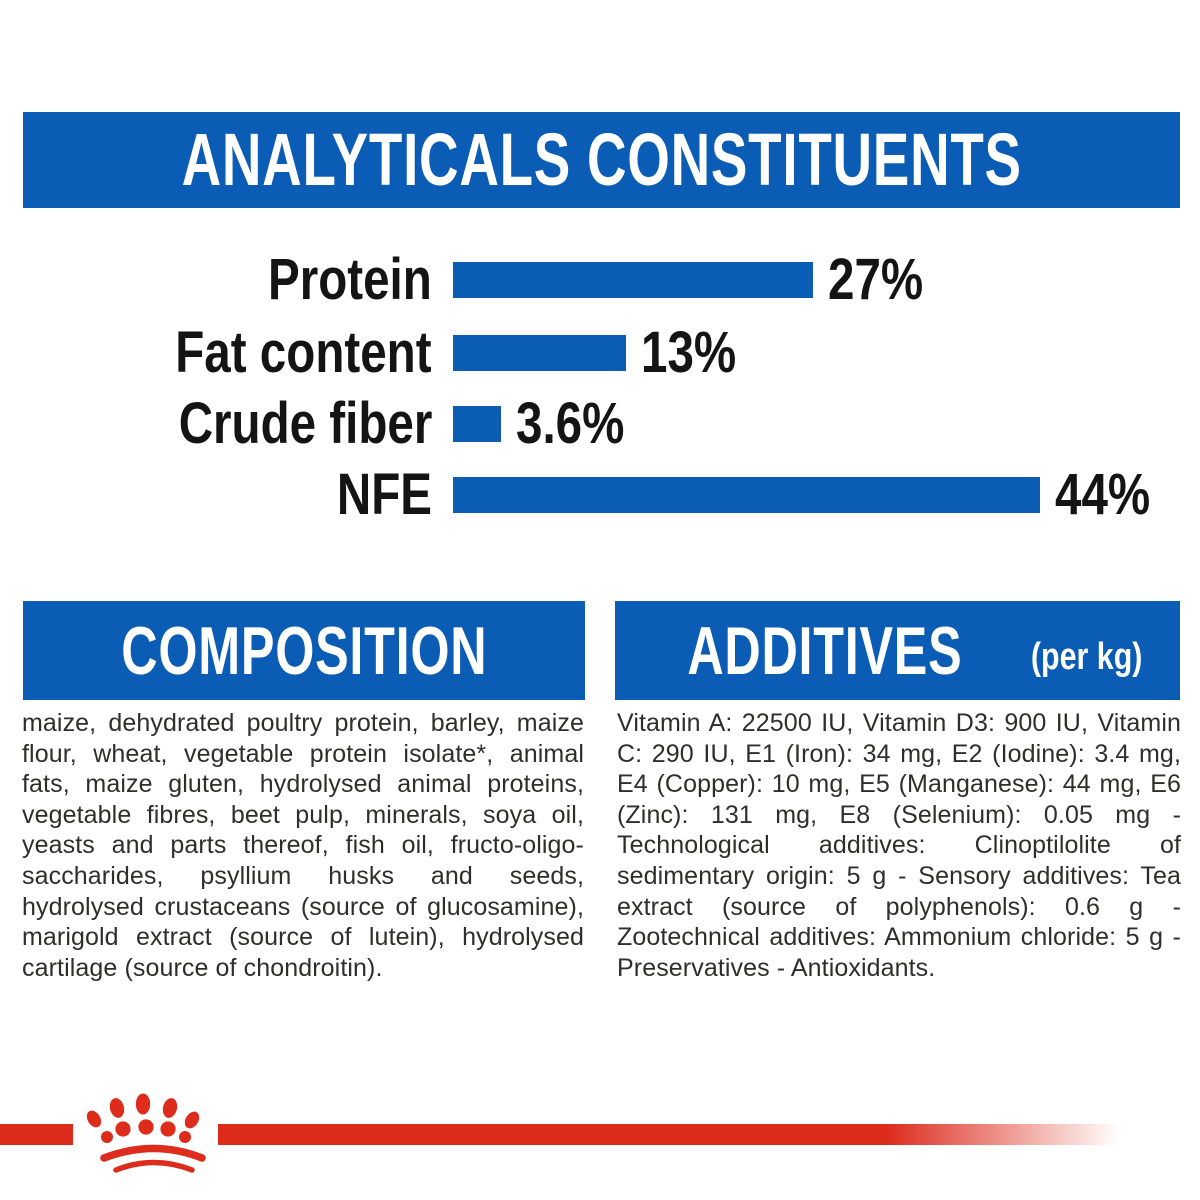 The image size is (1200, 1200). I want to click on analyticals-title: ANALYTICALS CONSTITUENTS, so click(601, 159).